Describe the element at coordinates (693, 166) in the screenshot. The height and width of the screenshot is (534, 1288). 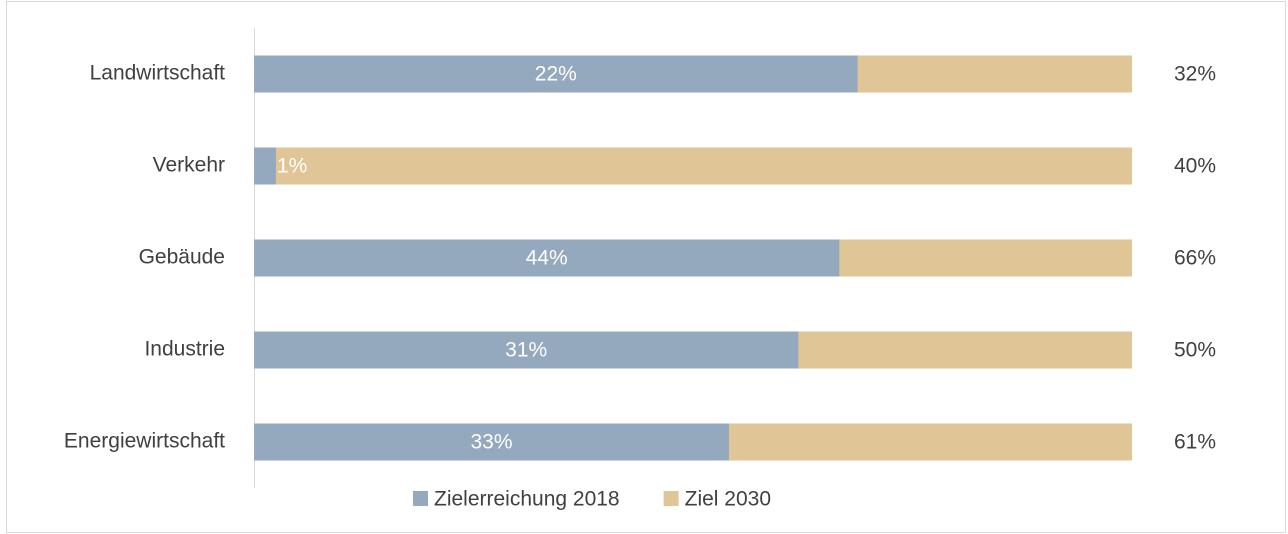
I see `target-bar` at that location.